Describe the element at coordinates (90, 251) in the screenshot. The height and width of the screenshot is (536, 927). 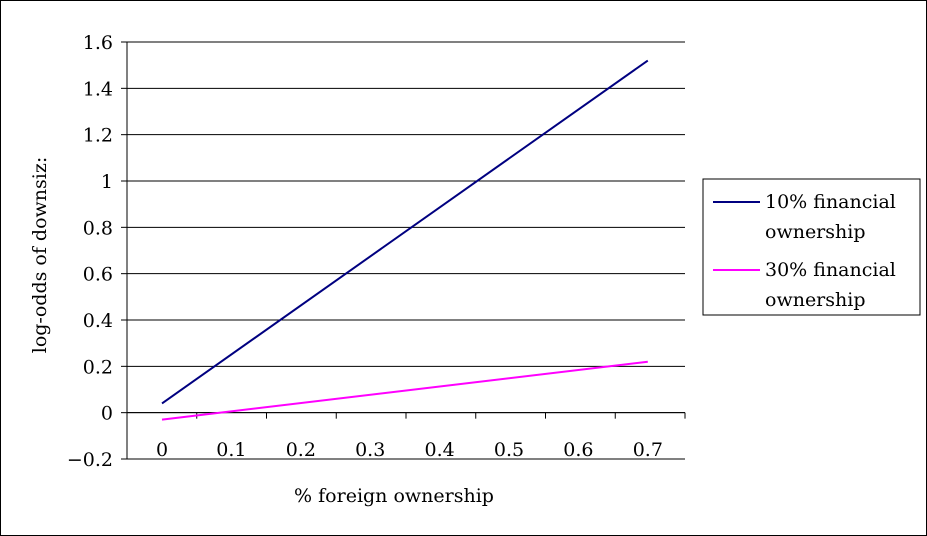
I see `y-tick-labels: −0.2 0 0.2 0.4 0.6 0.8 1 1.2 1.4 1.6` at that location.